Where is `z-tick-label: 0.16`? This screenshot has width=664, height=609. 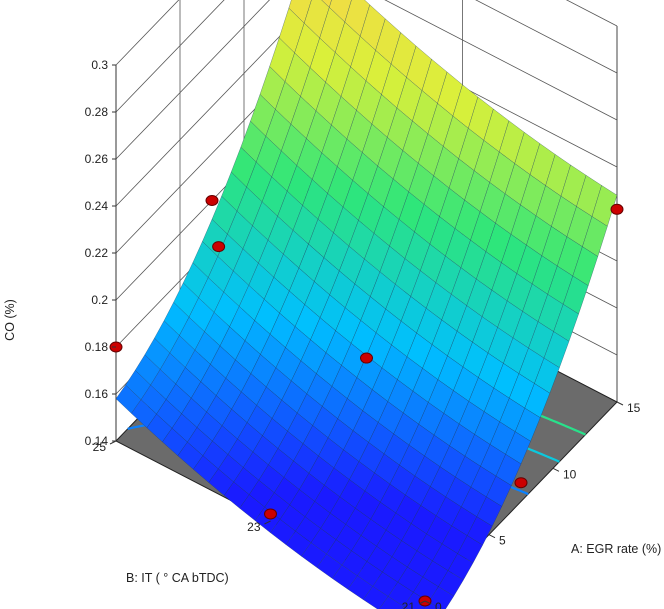
z-tick-label: 0.16 is located at coordinates (97, 394).